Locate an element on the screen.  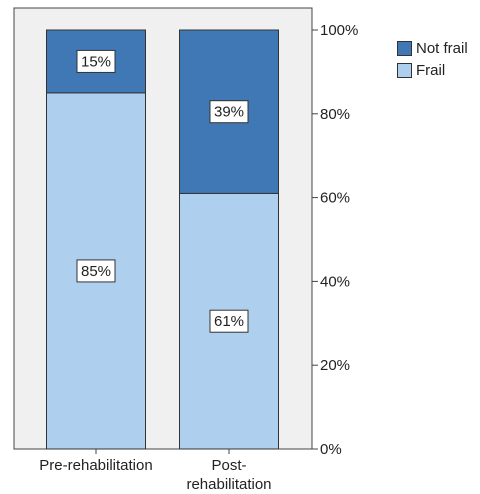
data-label-box-frail-post-rehabilitation is located at coordinates (229, 321).